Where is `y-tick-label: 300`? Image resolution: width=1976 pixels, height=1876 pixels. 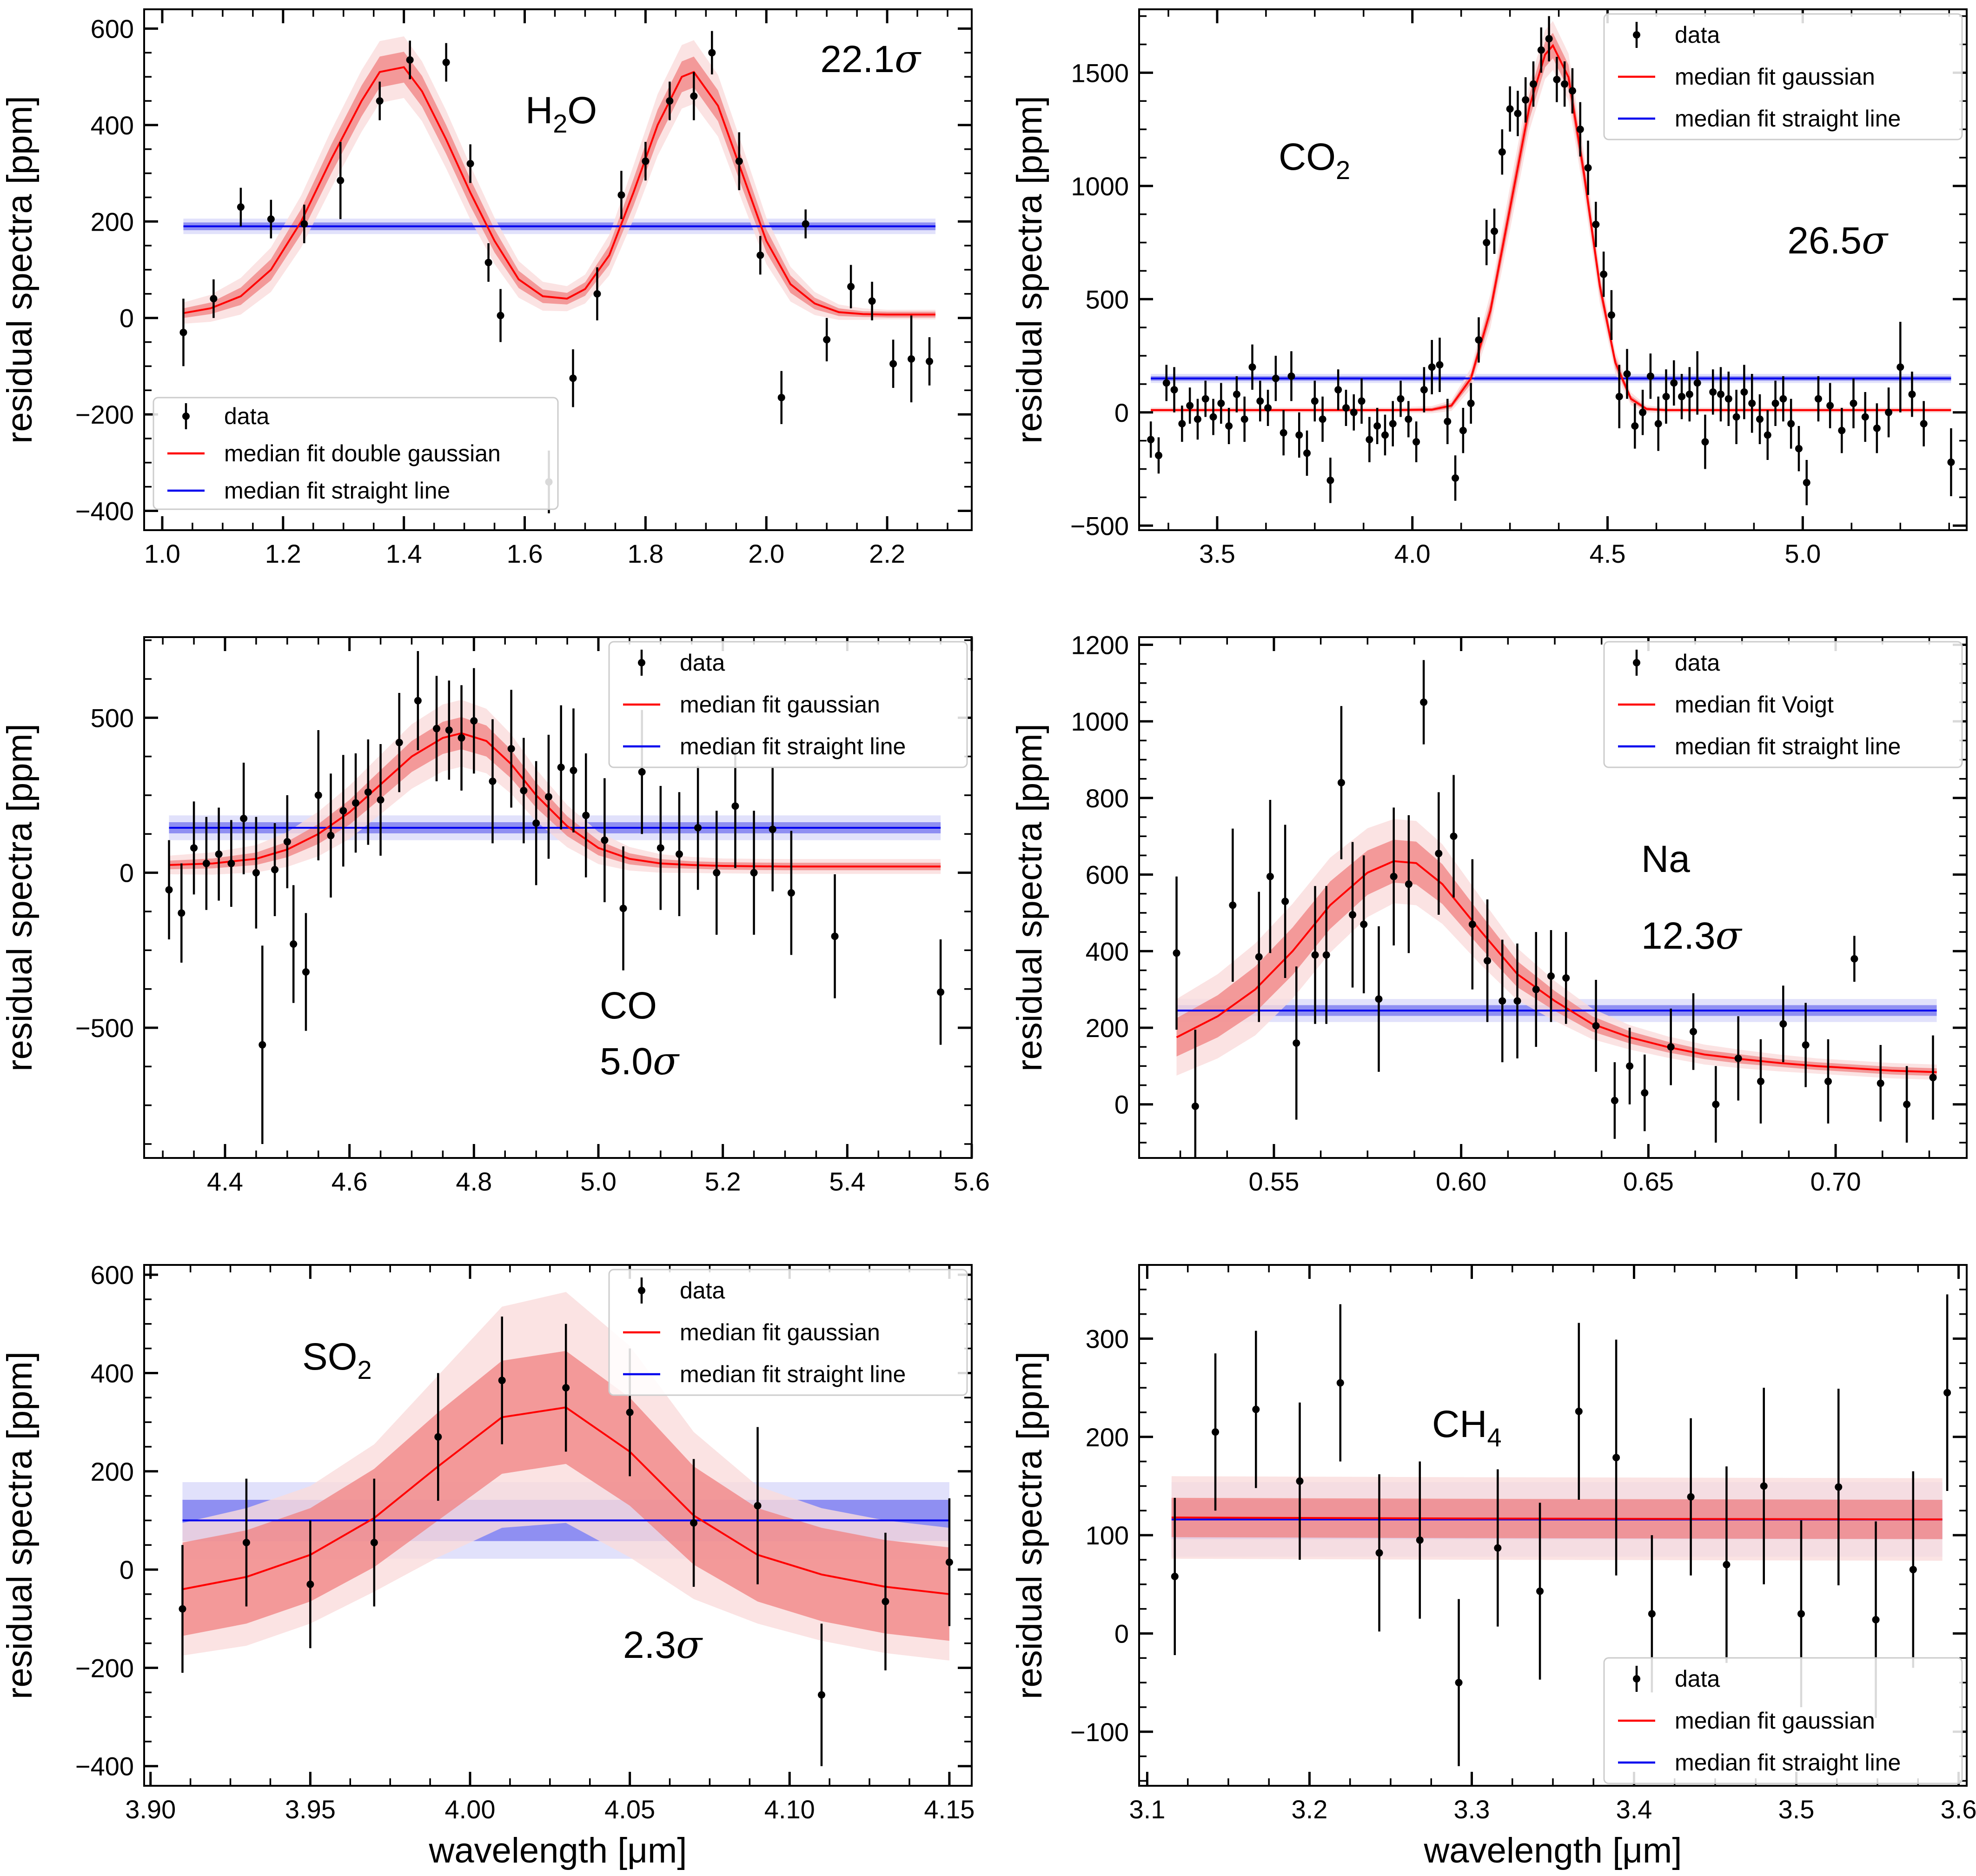
y-tick-label: 300 is located at coordinates (1107, 1338).